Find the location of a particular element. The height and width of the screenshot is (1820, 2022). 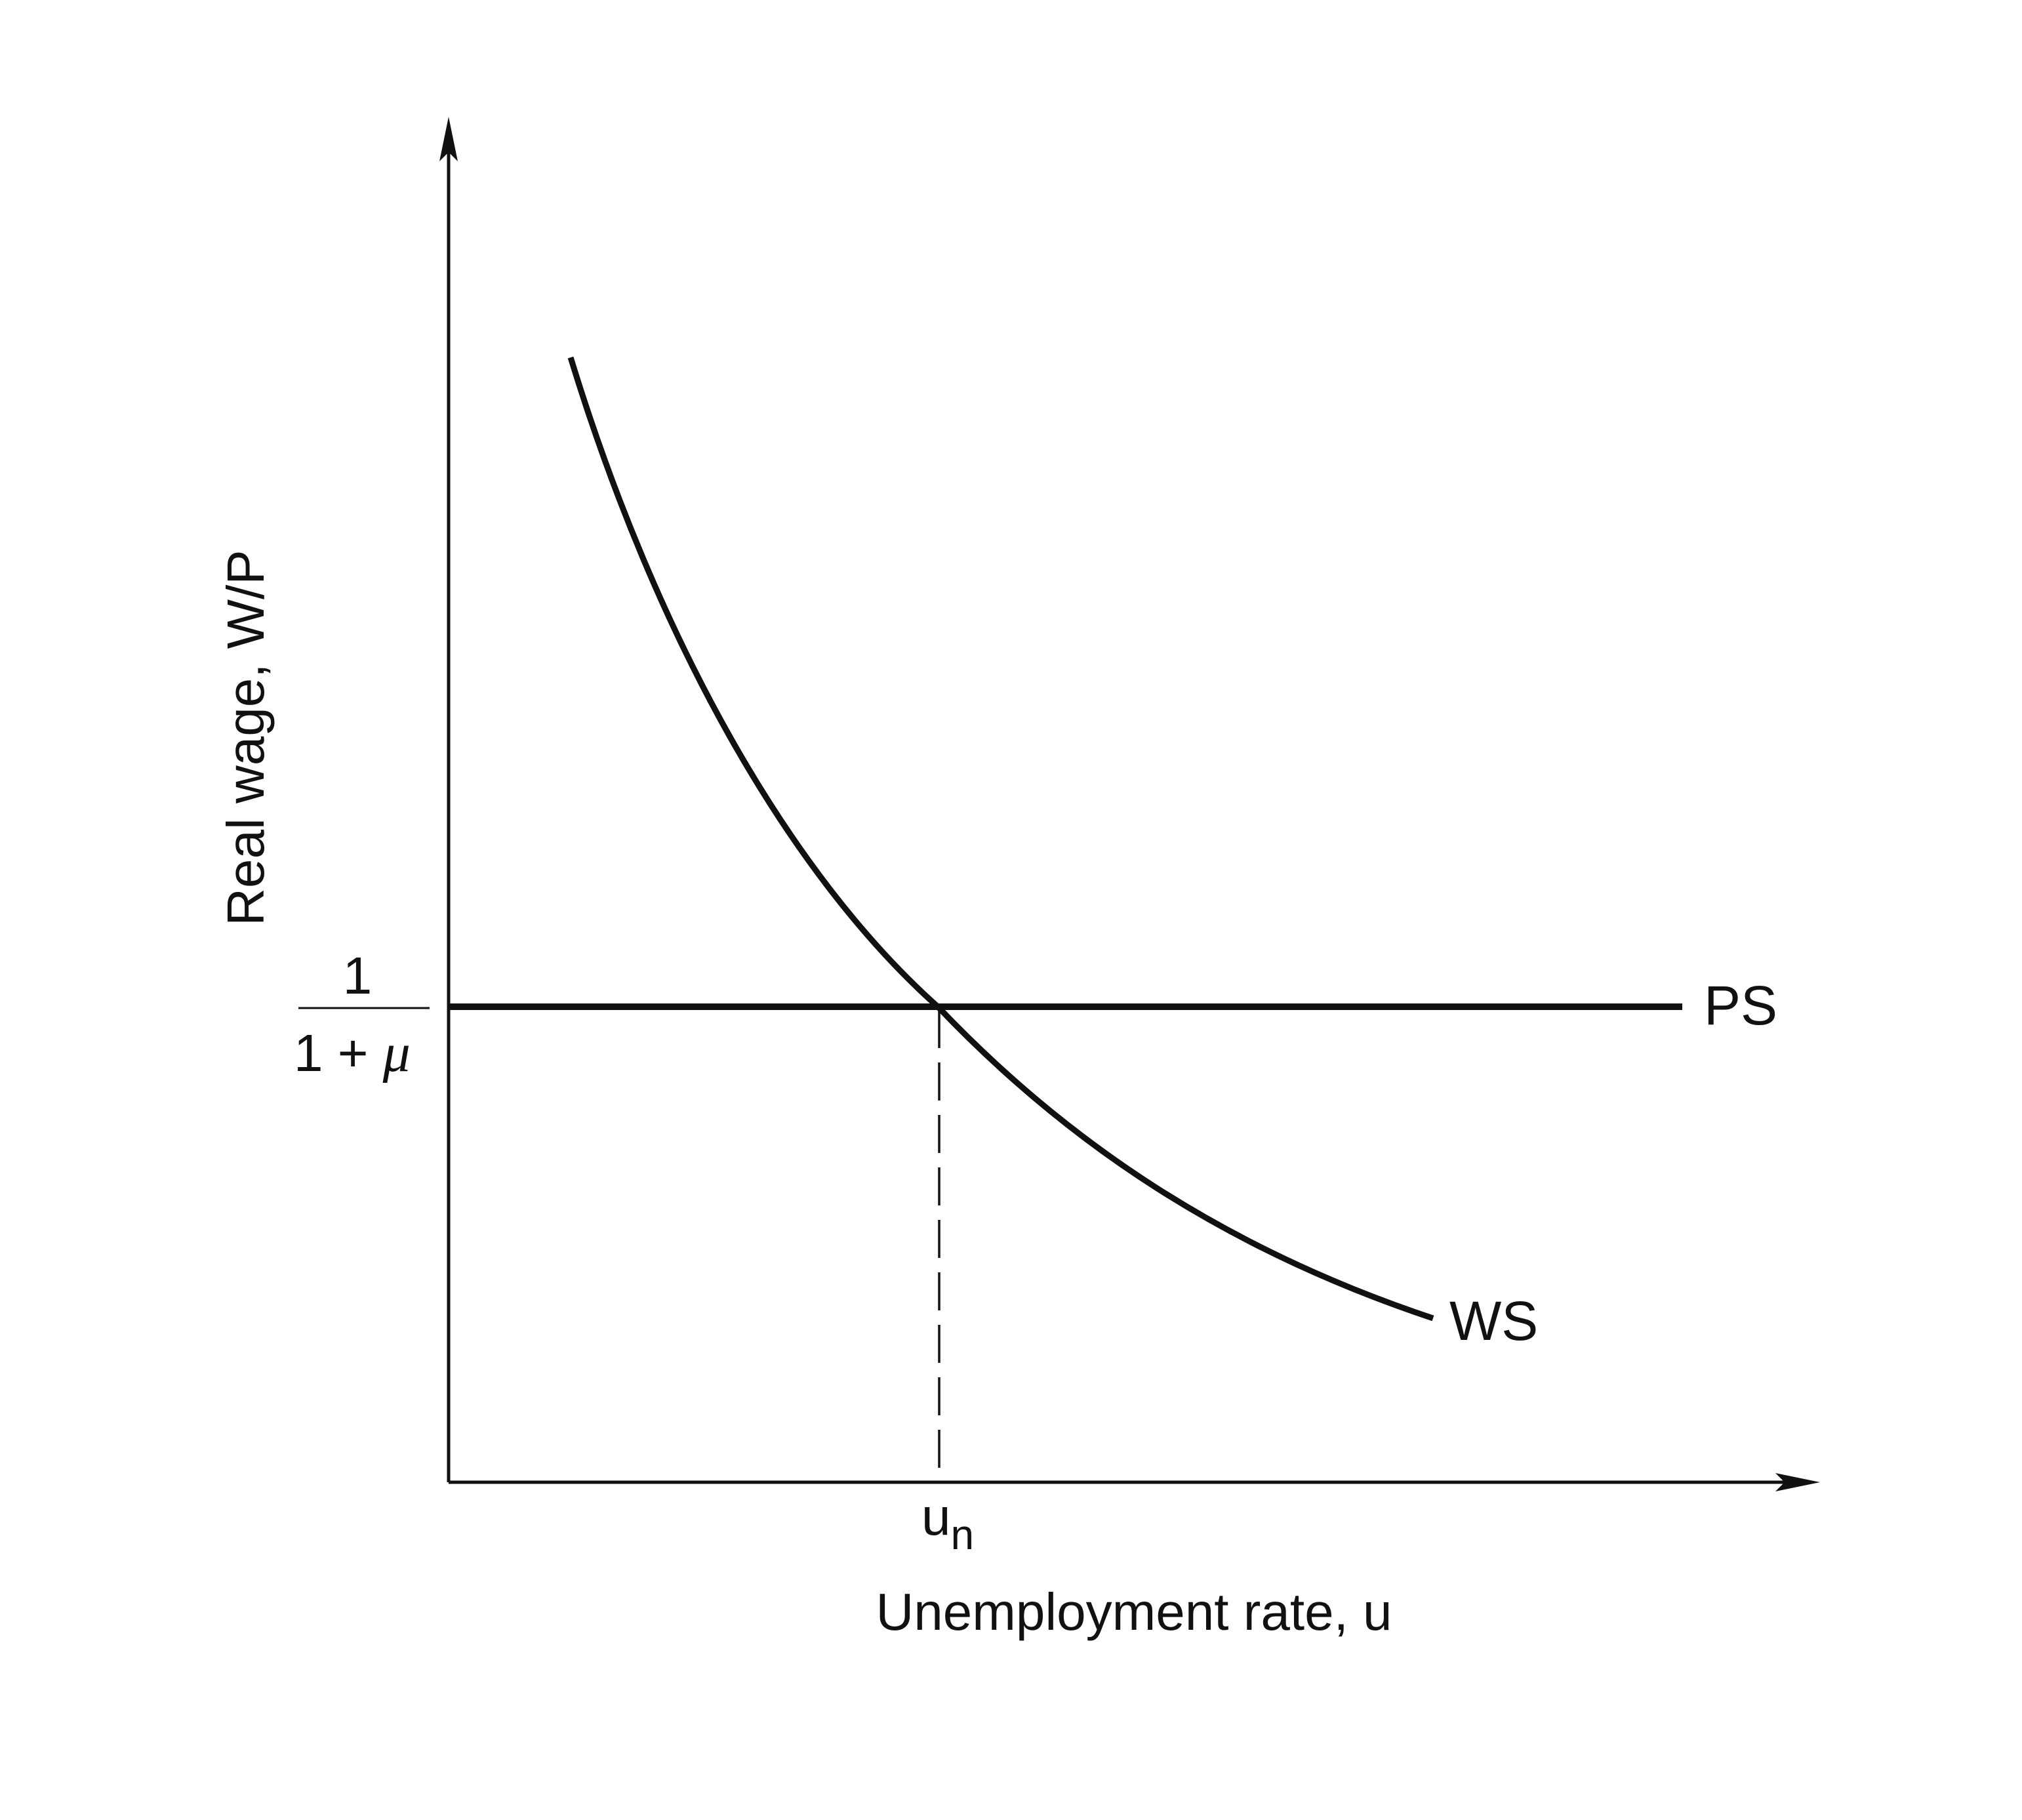

y-marker-denominator-prefix: 1 + is located at coordinates (339, 1053).